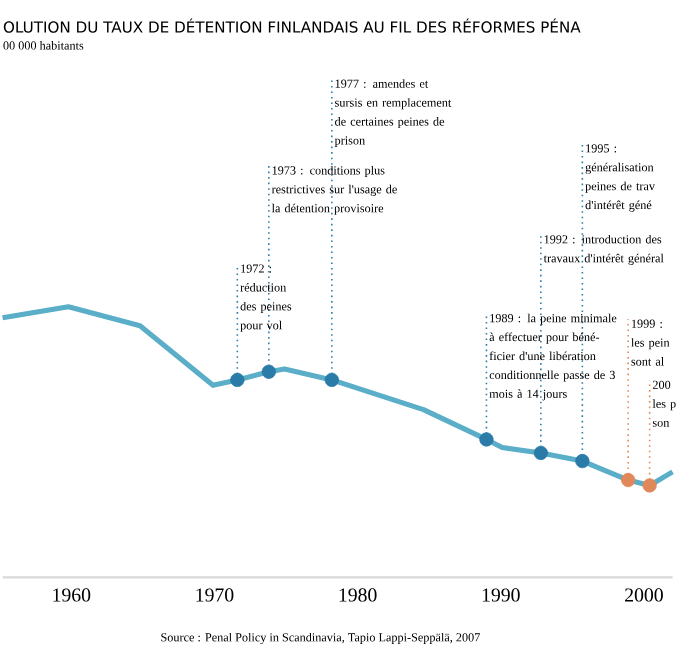  Describe the element at coordinates (501, 595) in the screenshot. I see `x-tick-label: 1990` at that location.